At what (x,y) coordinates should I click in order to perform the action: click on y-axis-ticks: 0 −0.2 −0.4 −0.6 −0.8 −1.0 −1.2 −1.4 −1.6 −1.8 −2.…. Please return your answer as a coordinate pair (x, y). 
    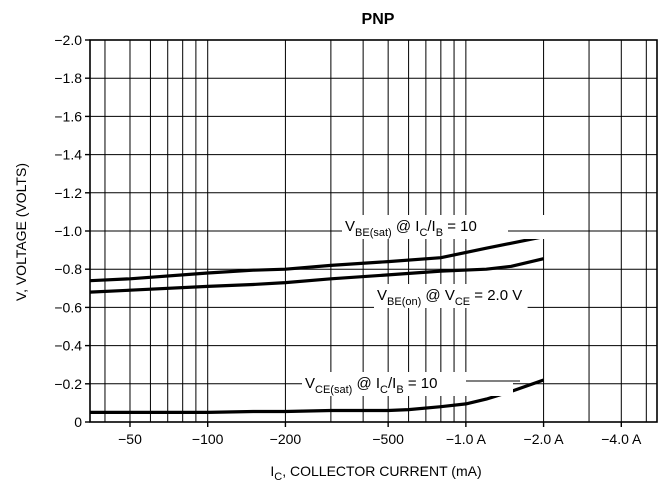
    Looking at the image, I should click on (72, 231).